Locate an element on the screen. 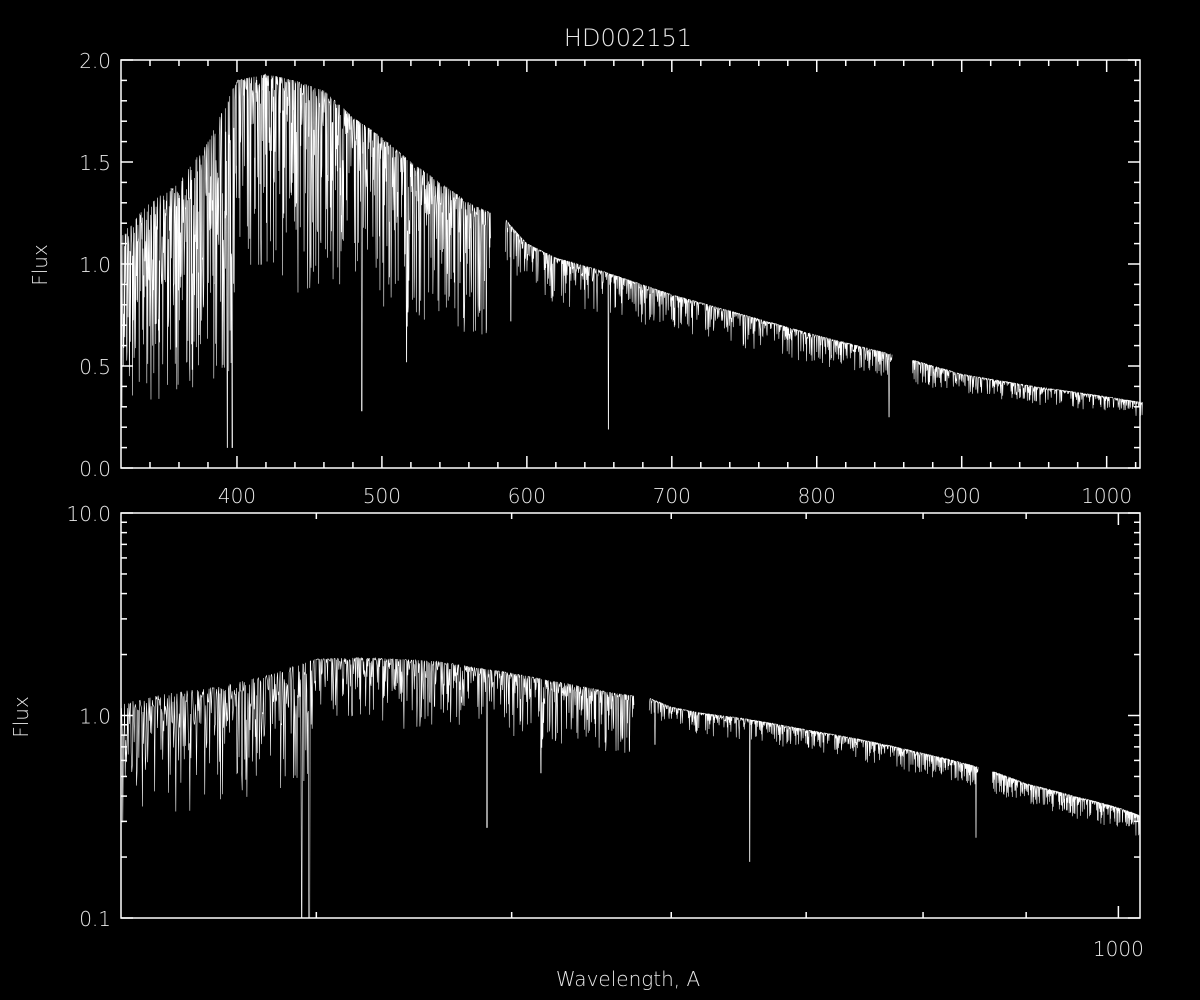  y-tick-label: 2.0 is located at coordinates (95, 61).